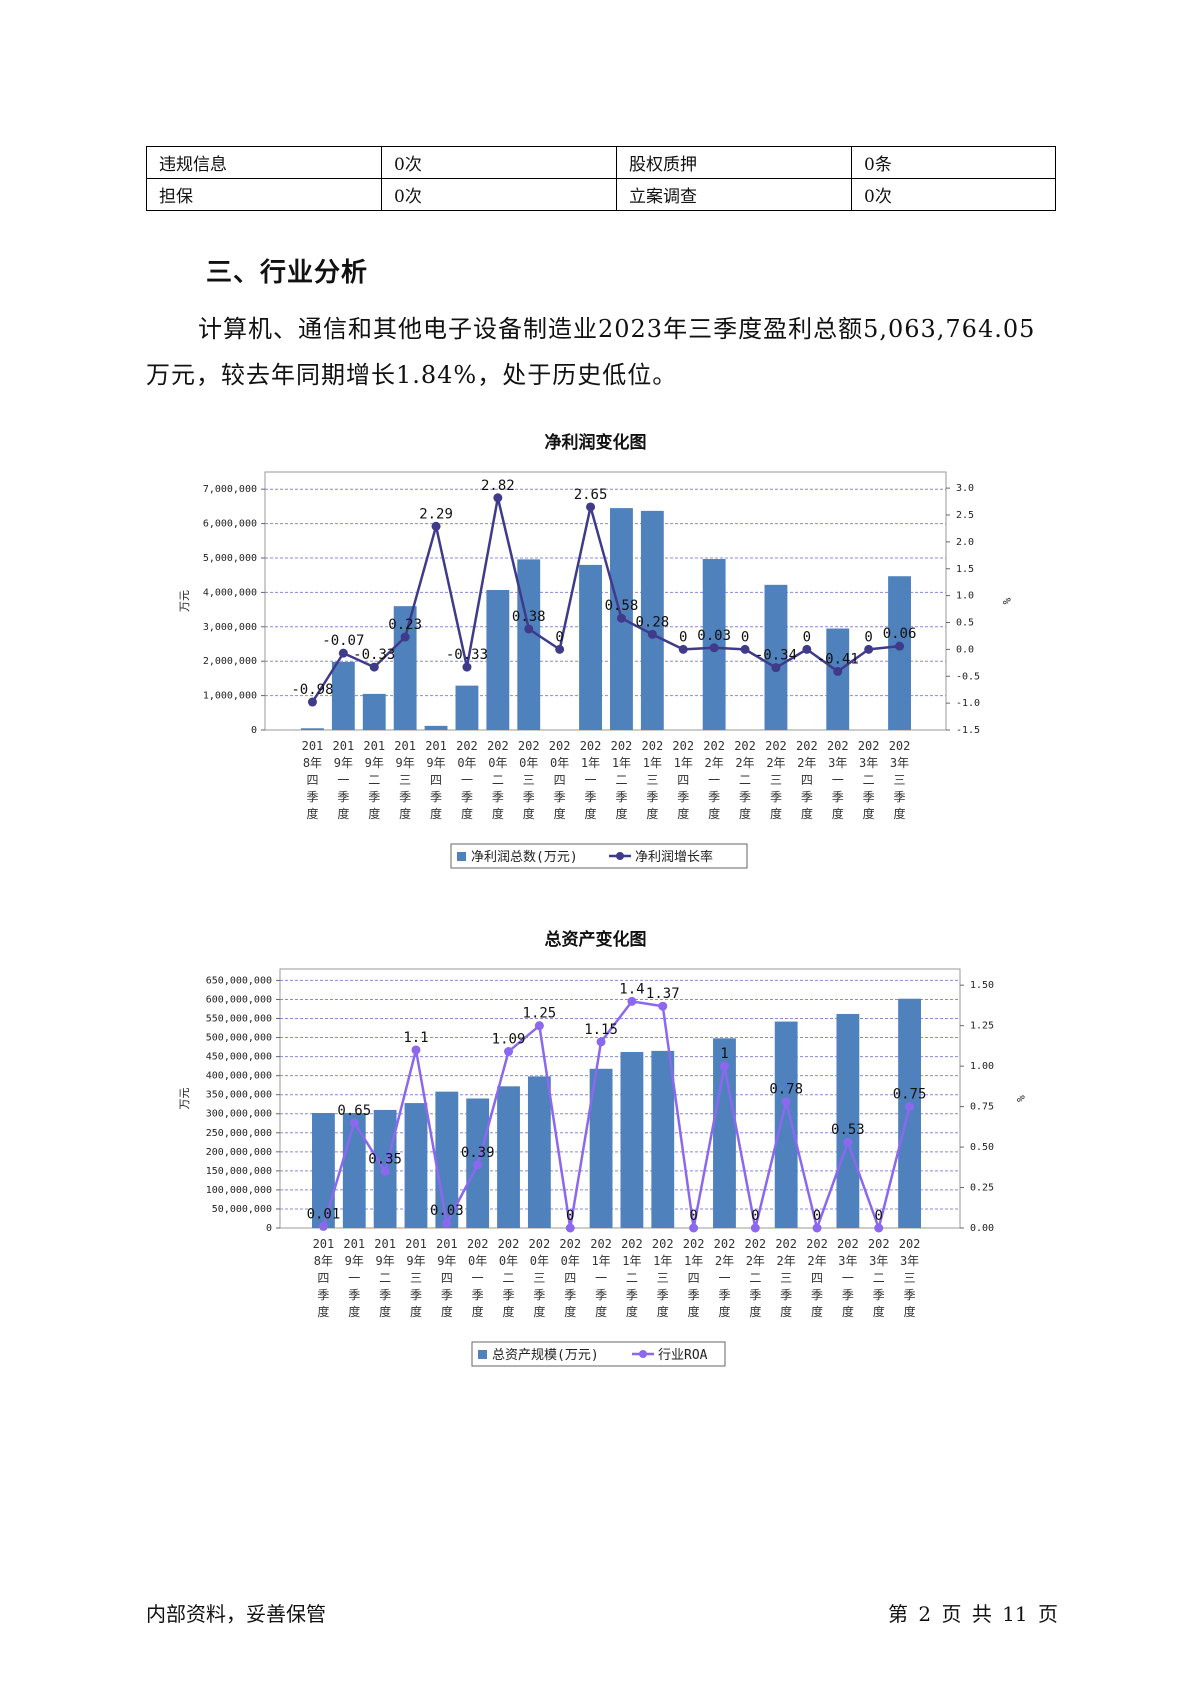  Describe the element at coordinates (982, 1107) in the screenshot. I see `y2-tick-label: 0.75` at that location.